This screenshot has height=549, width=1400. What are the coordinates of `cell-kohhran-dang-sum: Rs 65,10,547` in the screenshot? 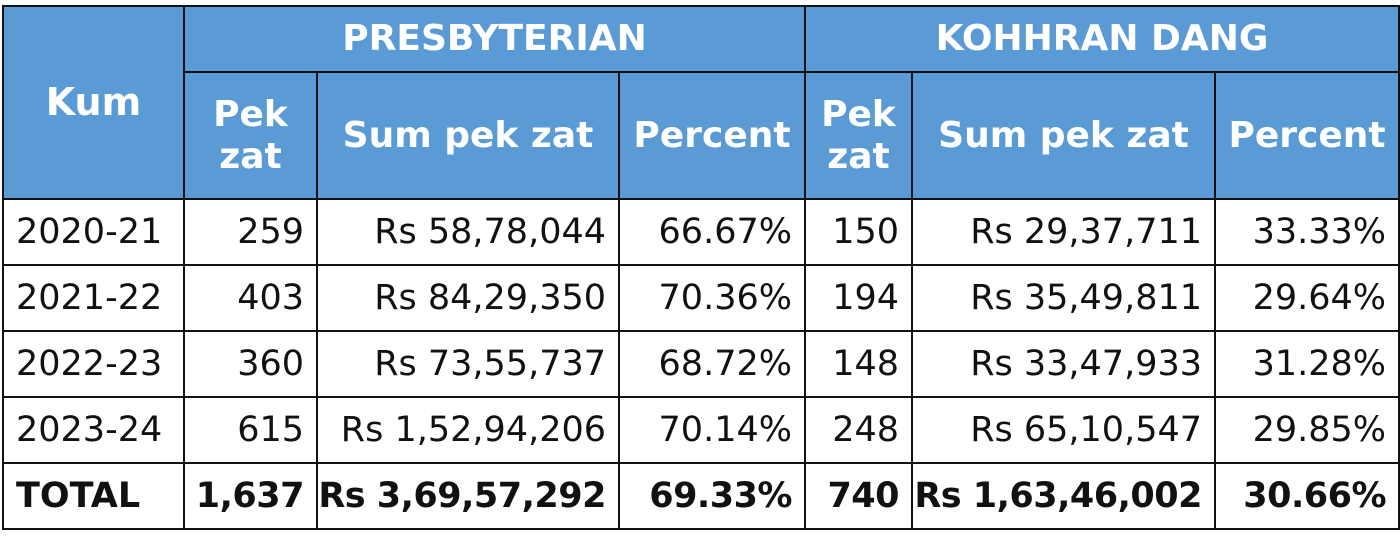 It's located at (1063, 430).